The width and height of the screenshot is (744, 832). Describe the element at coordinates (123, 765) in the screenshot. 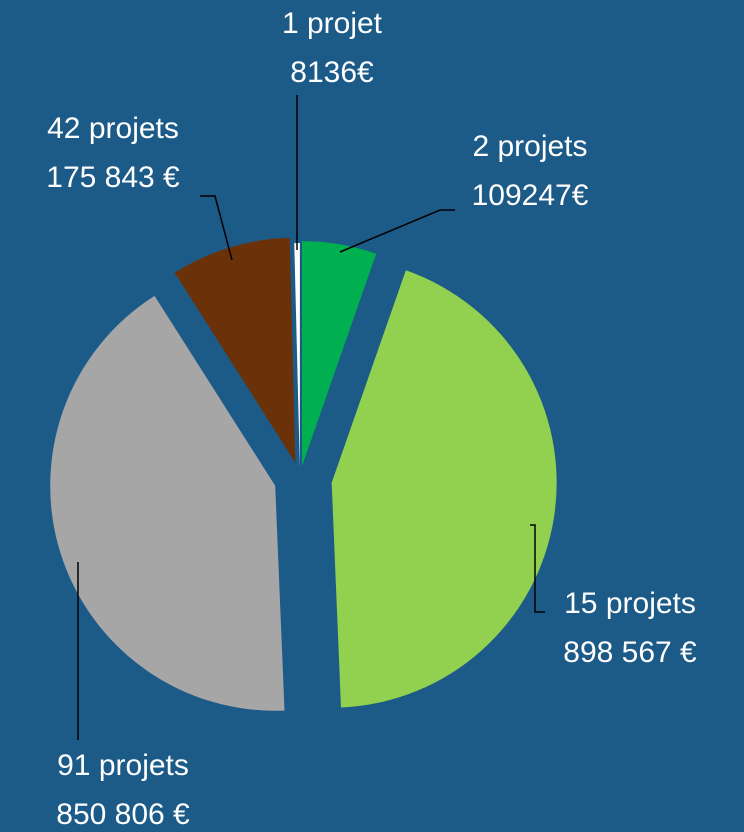

I see `slice-label: 91 projets` at that location.